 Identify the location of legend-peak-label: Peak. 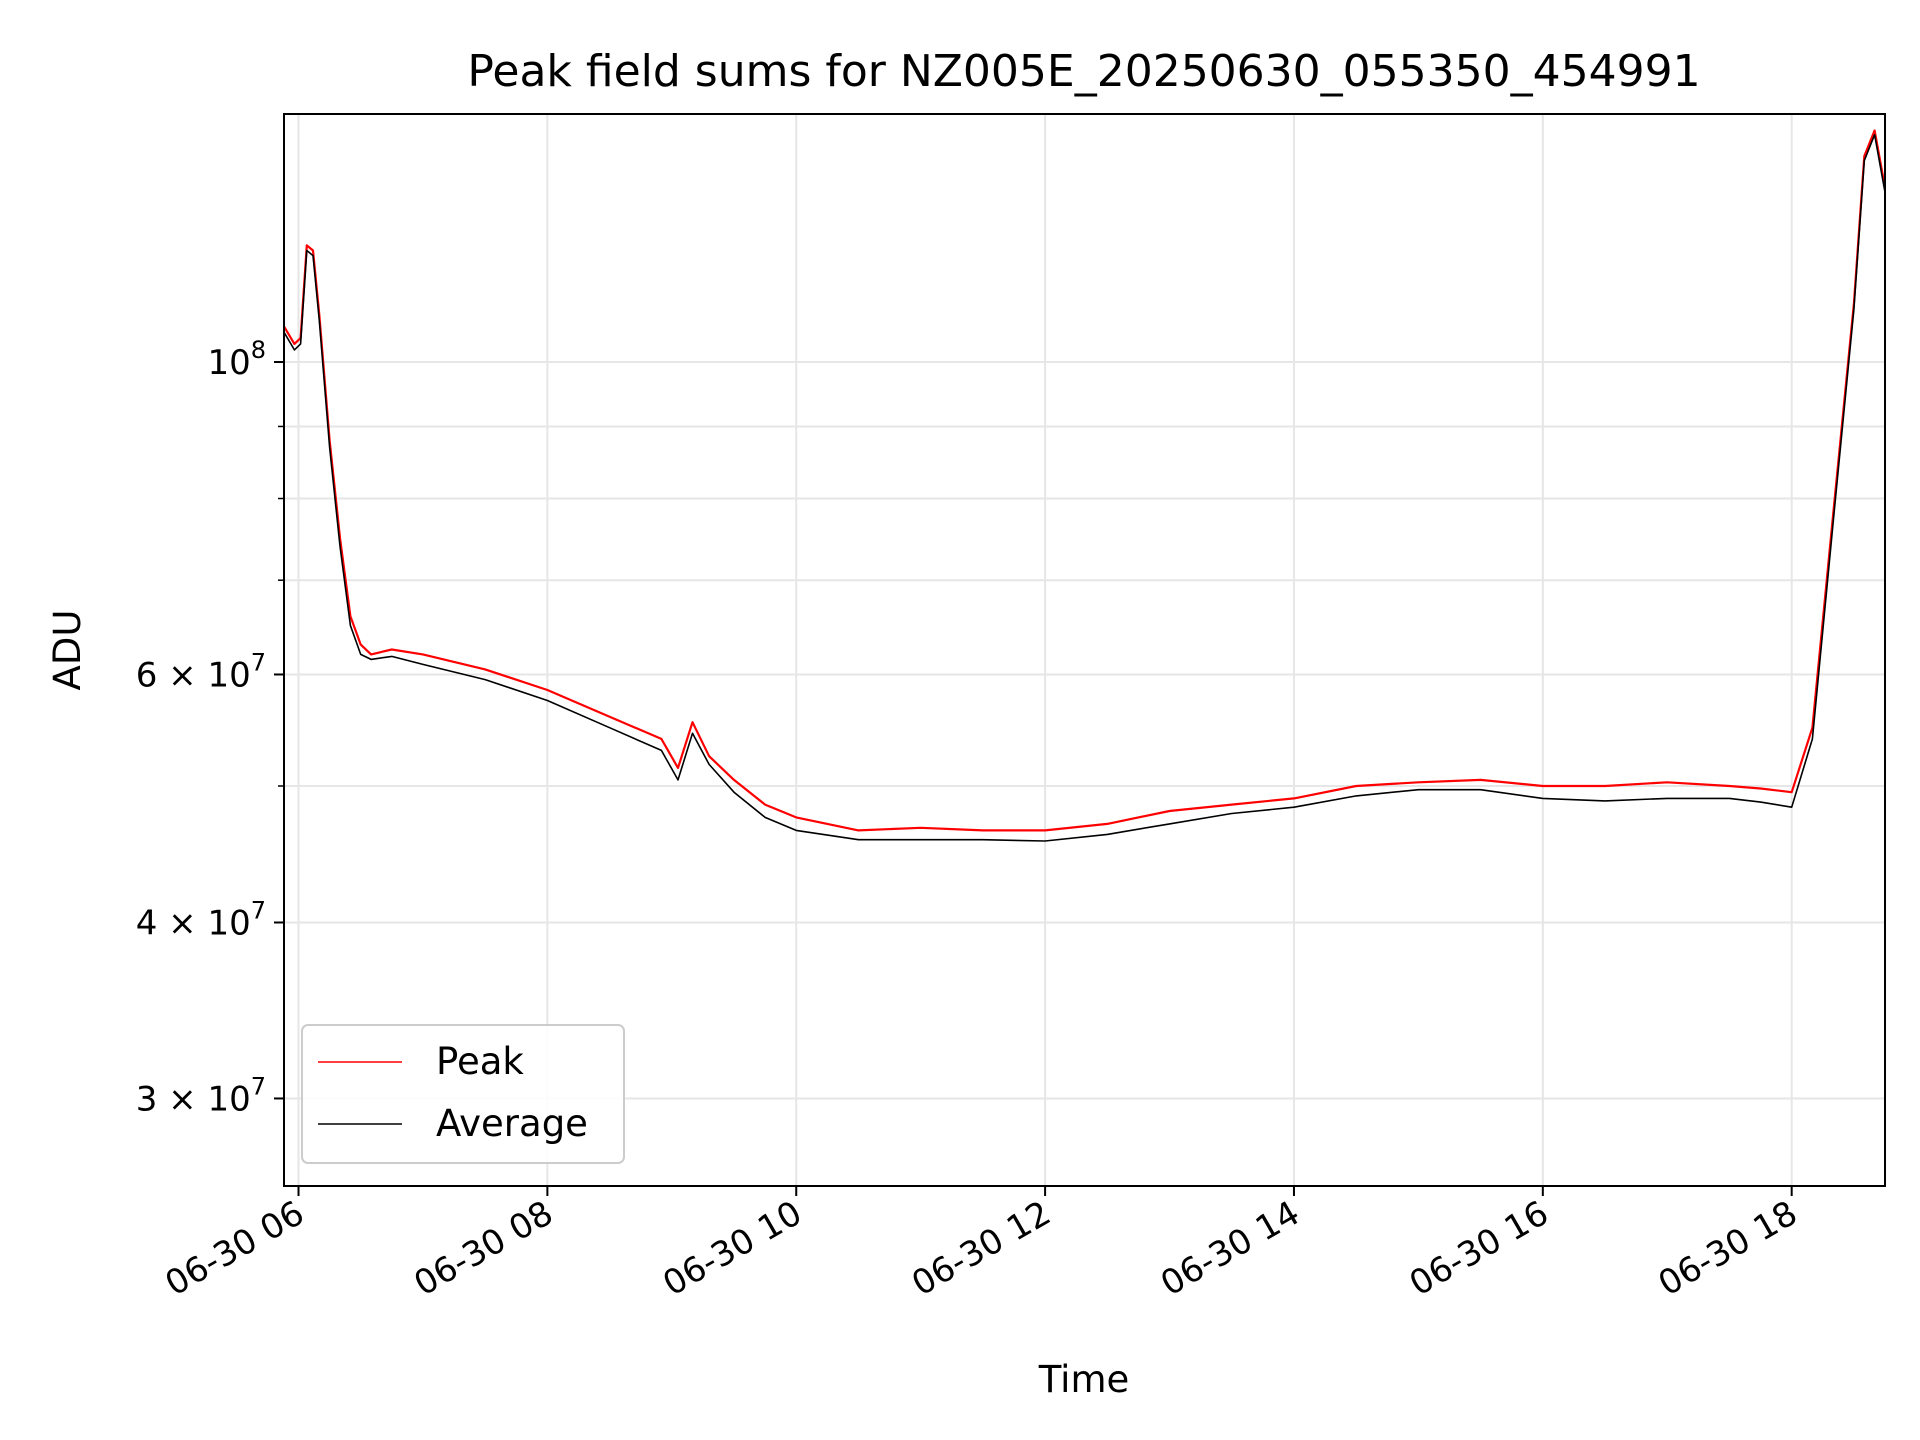
(480, 1061).